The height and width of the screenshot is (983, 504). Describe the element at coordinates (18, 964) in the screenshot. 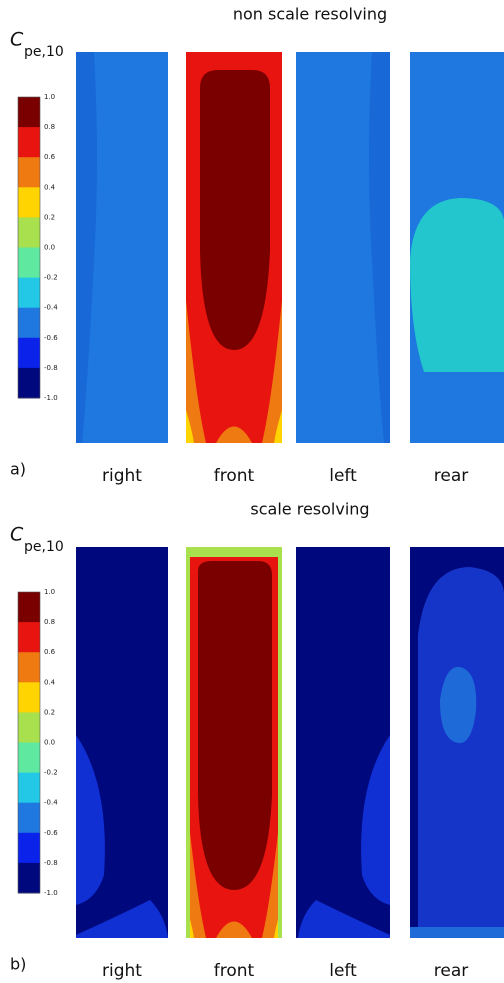

I see `panel-tag: b)` at that location.